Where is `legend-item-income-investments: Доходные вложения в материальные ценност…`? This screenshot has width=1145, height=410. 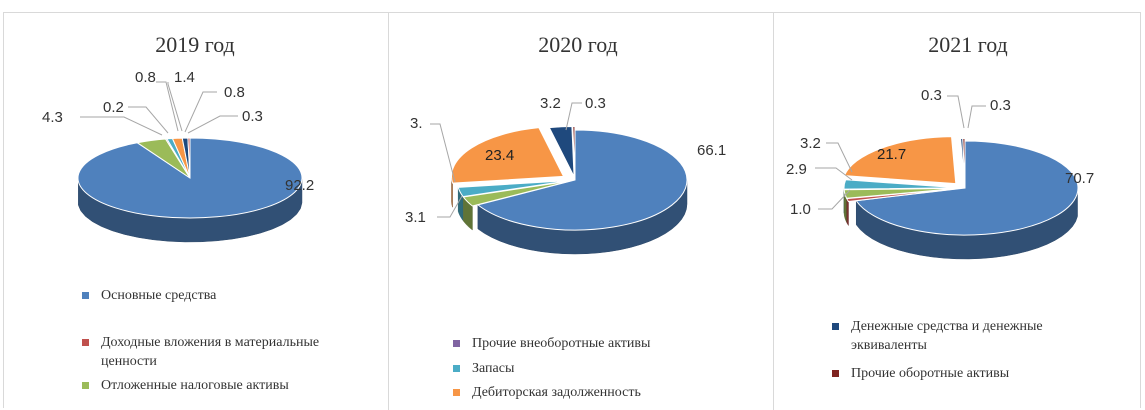
legend-item-income-investments: Доходные вложения в материальные ценност… is located at coordinates (212, 352).